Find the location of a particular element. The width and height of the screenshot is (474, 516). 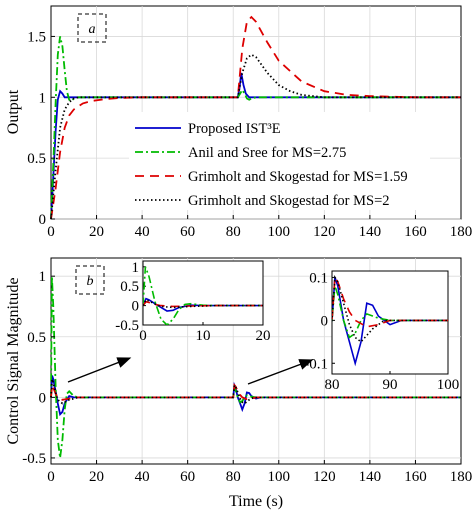

inset-1-frame is located at coordinates (203, 293).